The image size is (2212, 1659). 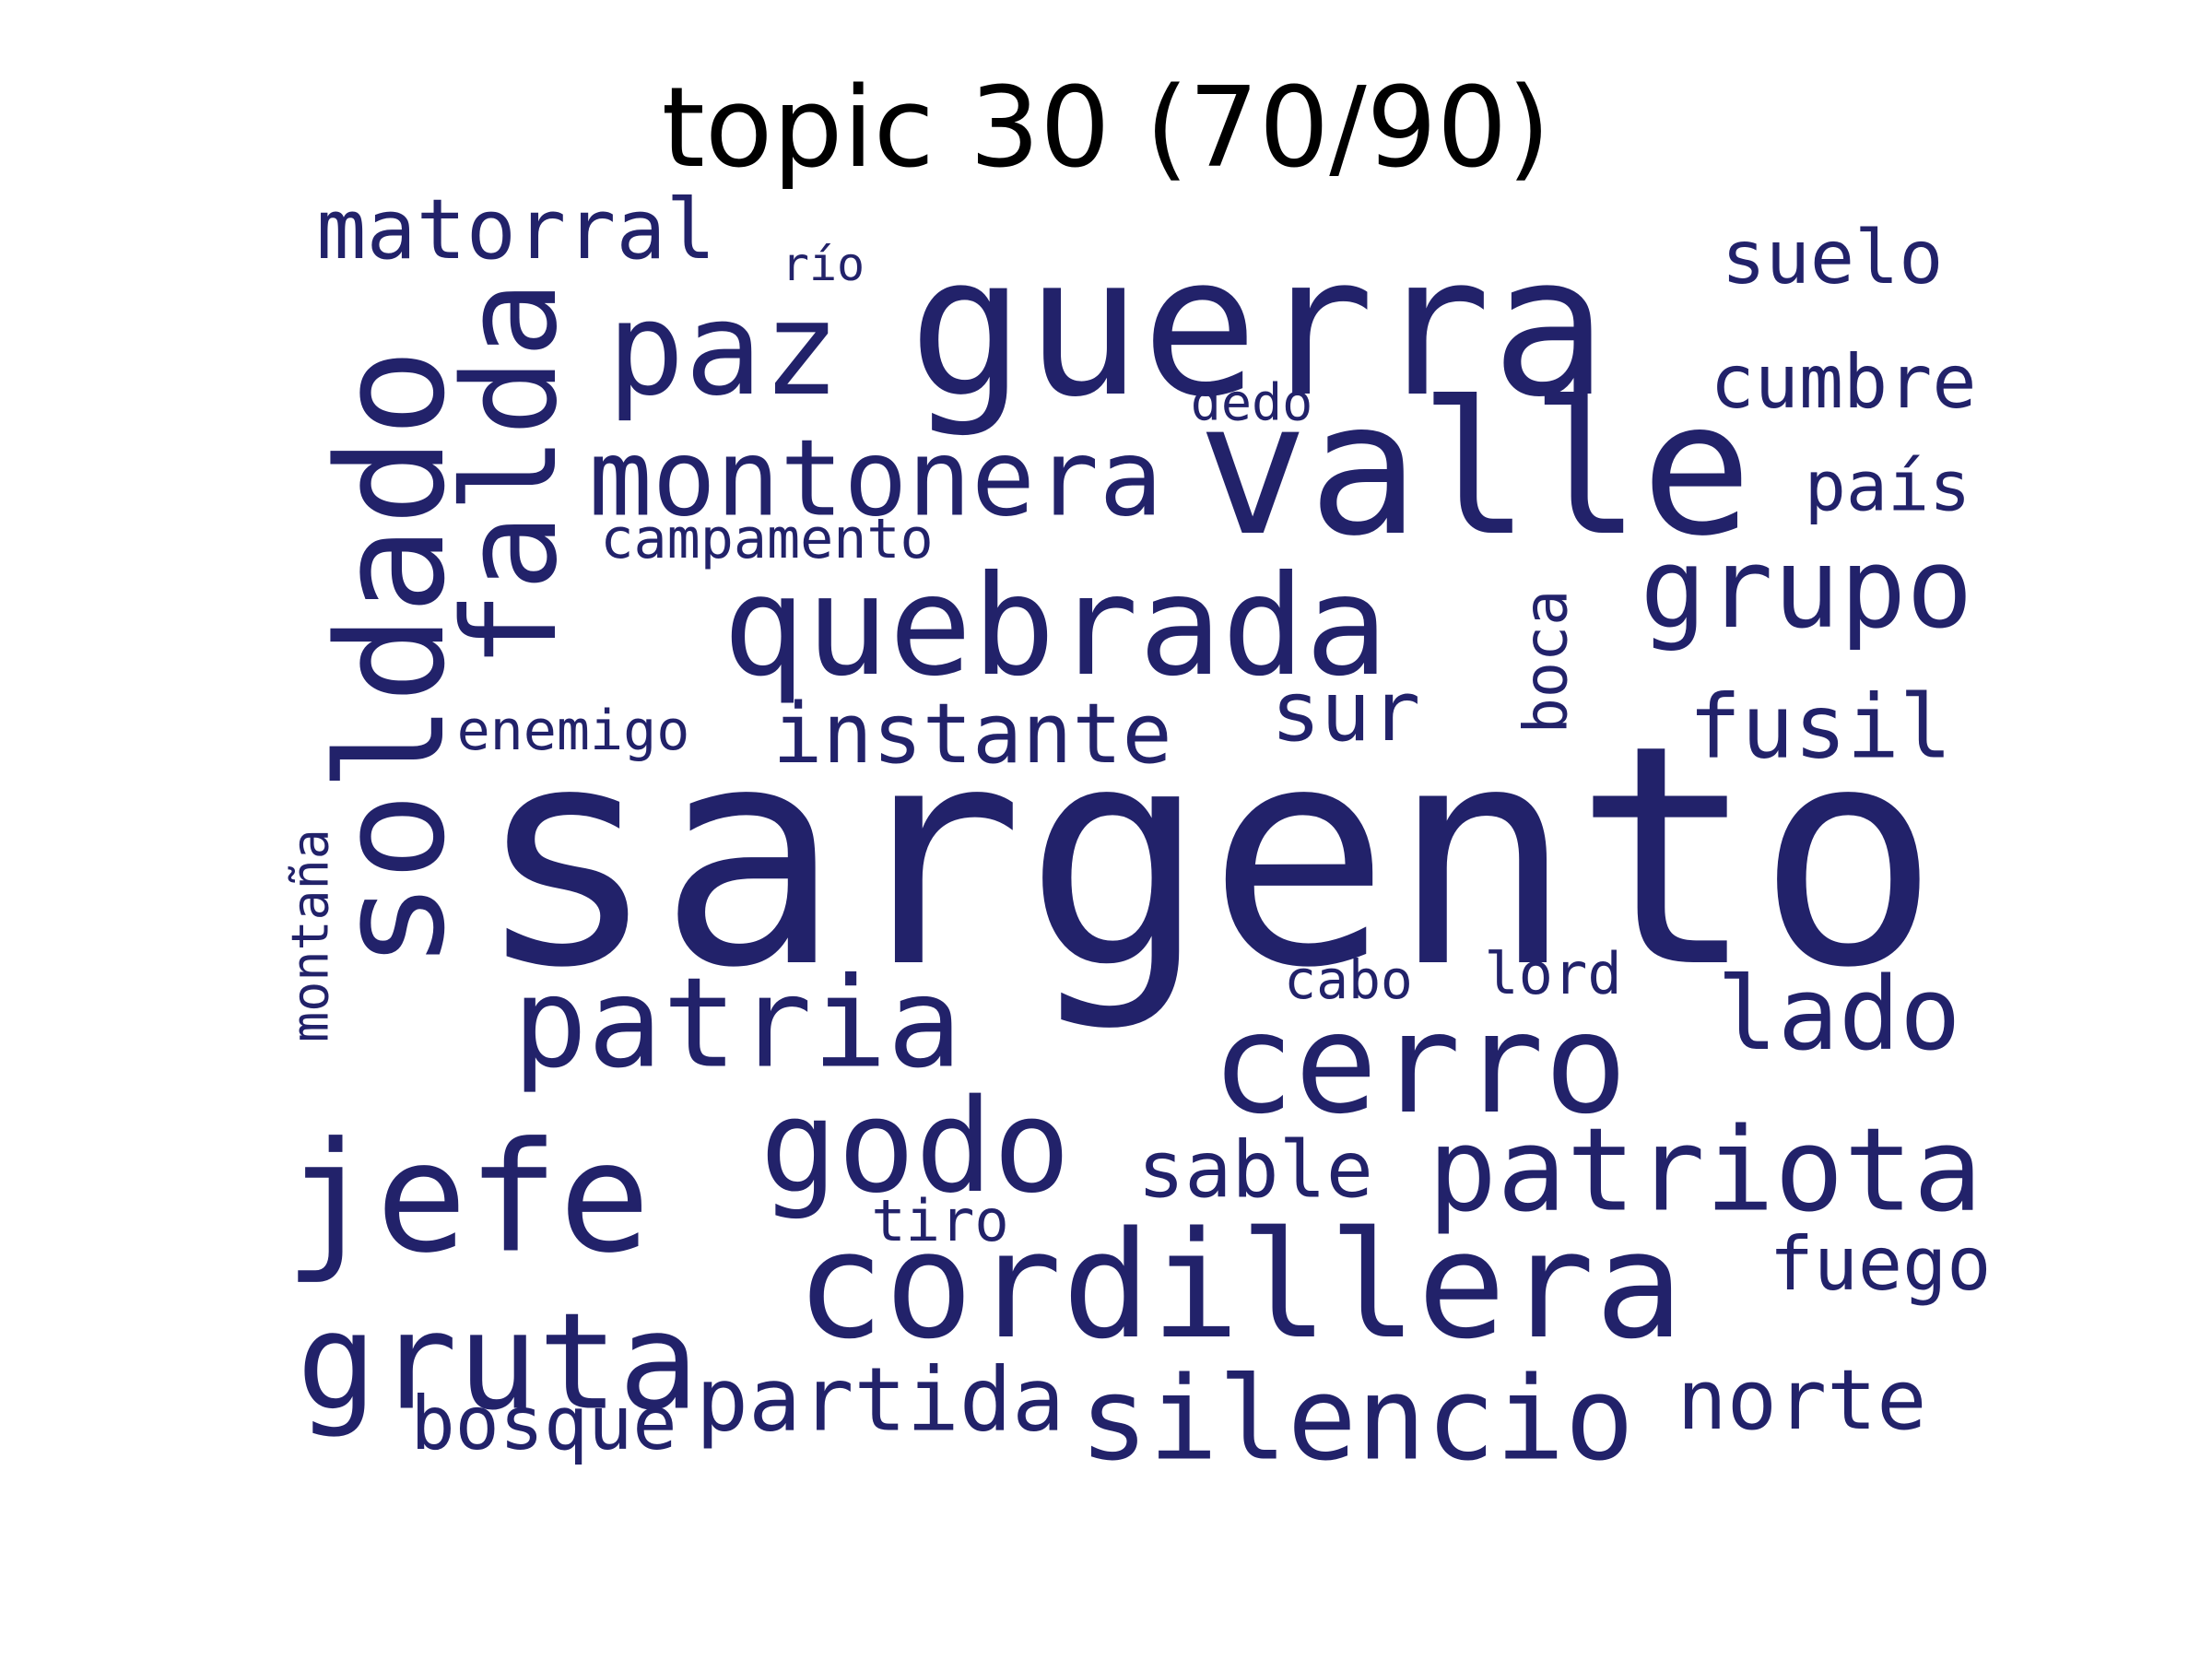 What do you see at coordinates (498, 1362) in the screenshot?
I see `cloud-word: gruta` at bounding box center [498, 1362].